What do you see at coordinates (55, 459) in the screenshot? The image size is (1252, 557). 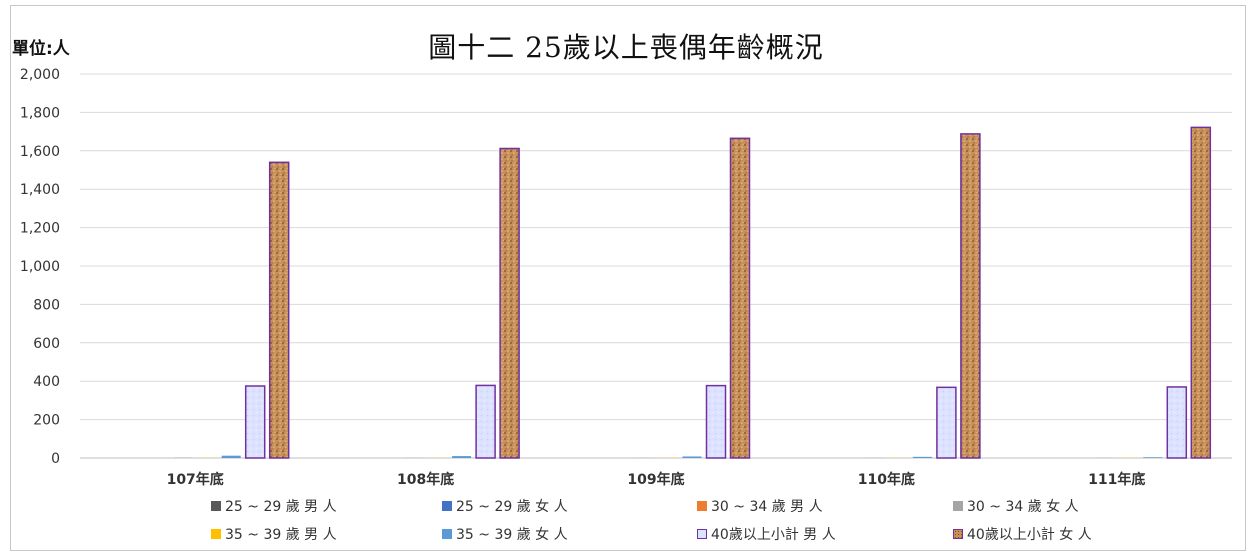 I see `y-tick-label: 0` at bounding box center [55, 459].